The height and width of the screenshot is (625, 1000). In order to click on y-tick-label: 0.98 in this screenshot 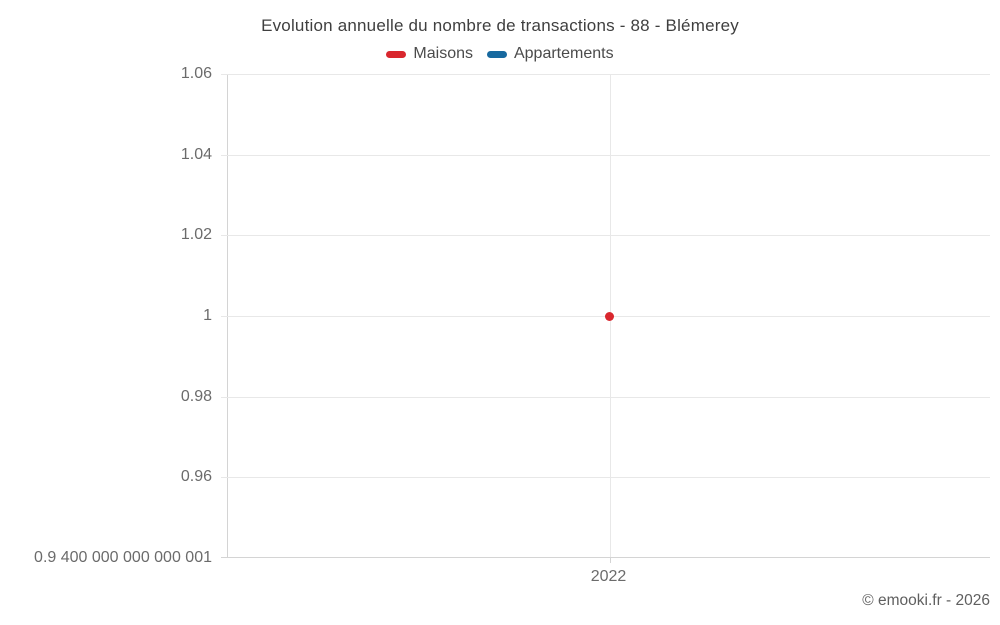, I will do `click(196, 396)`.